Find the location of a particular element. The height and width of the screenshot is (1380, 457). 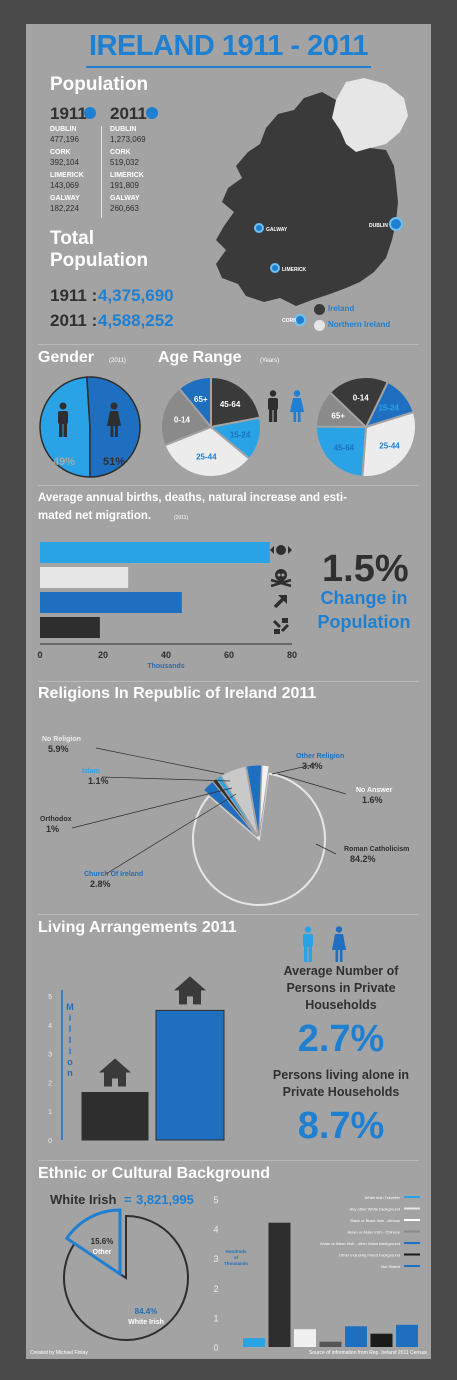

alone-heading-line2: Private Households is located at coordinates (341, 1092).